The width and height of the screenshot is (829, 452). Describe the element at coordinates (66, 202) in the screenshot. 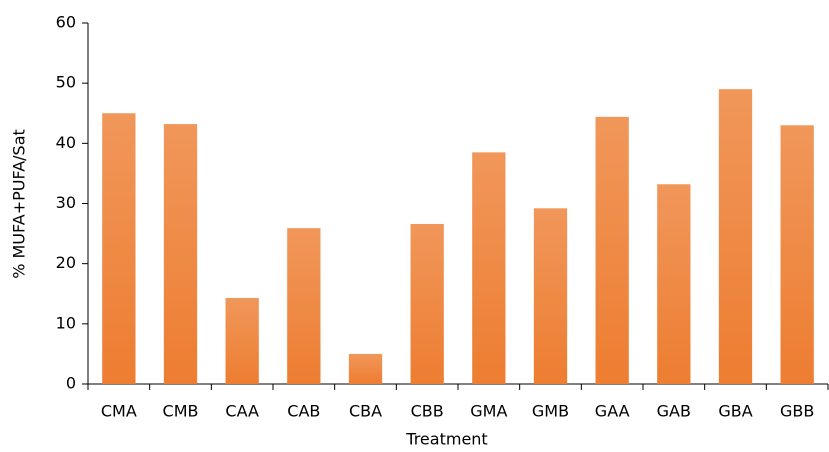

I see `y-tick-label: 30` at that location.